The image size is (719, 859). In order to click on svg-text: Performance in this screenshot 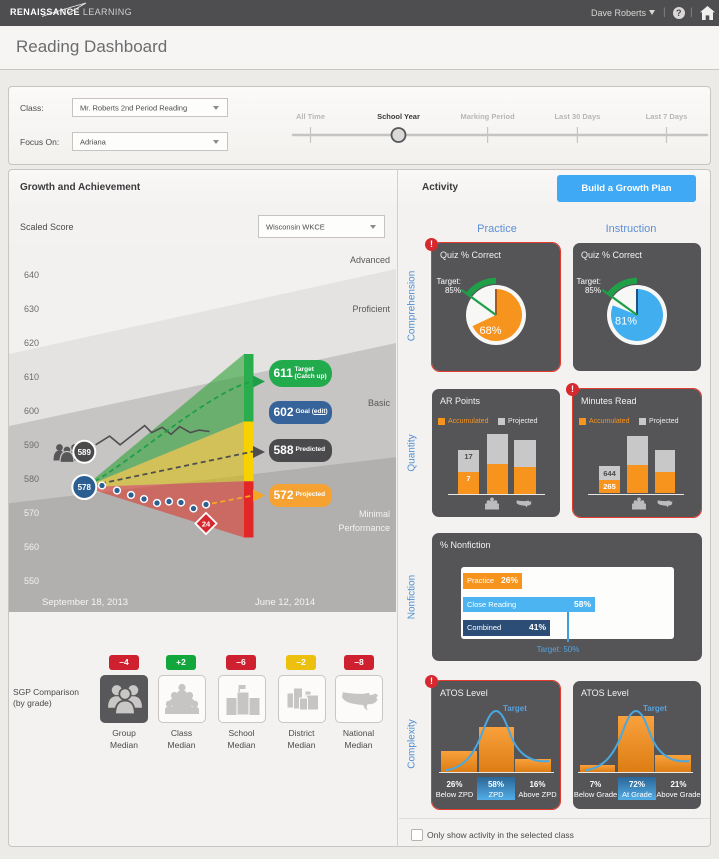, I will do `click(364, 528)`.